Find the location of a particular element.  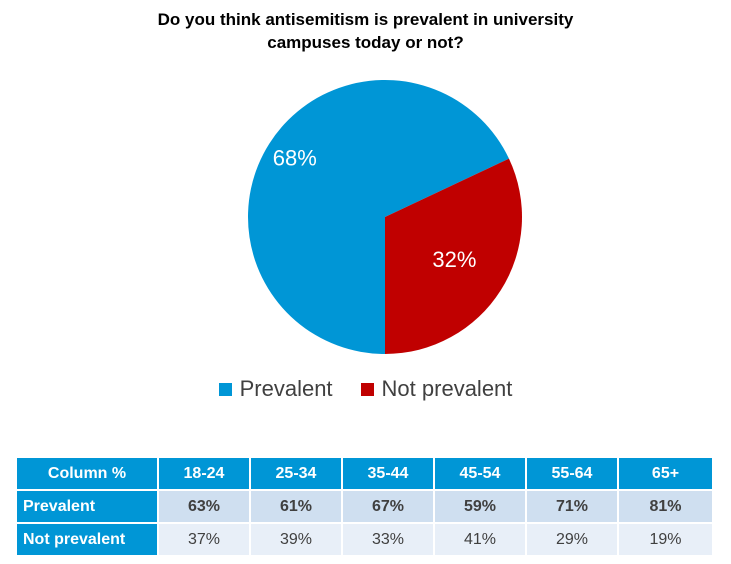

table-header-cell: 18-24 is located at coordinates (204, 473).